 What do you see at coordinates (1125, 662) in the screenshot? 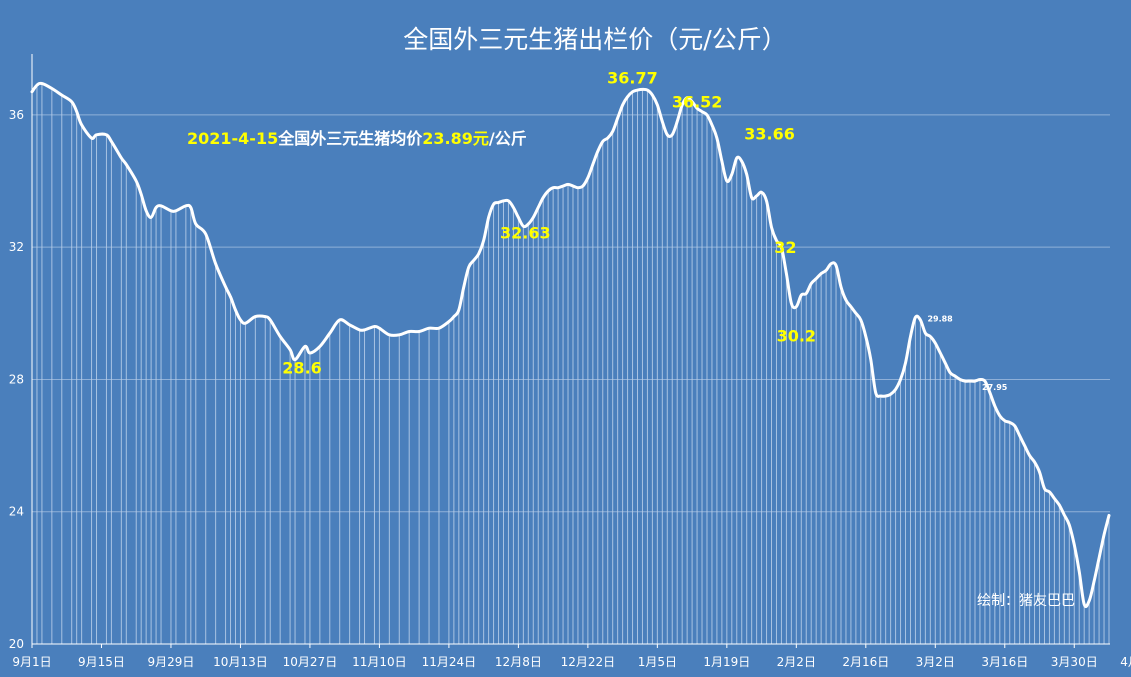
I see `x-tick-label: 4月13日` at bounding box center [1125, 662].